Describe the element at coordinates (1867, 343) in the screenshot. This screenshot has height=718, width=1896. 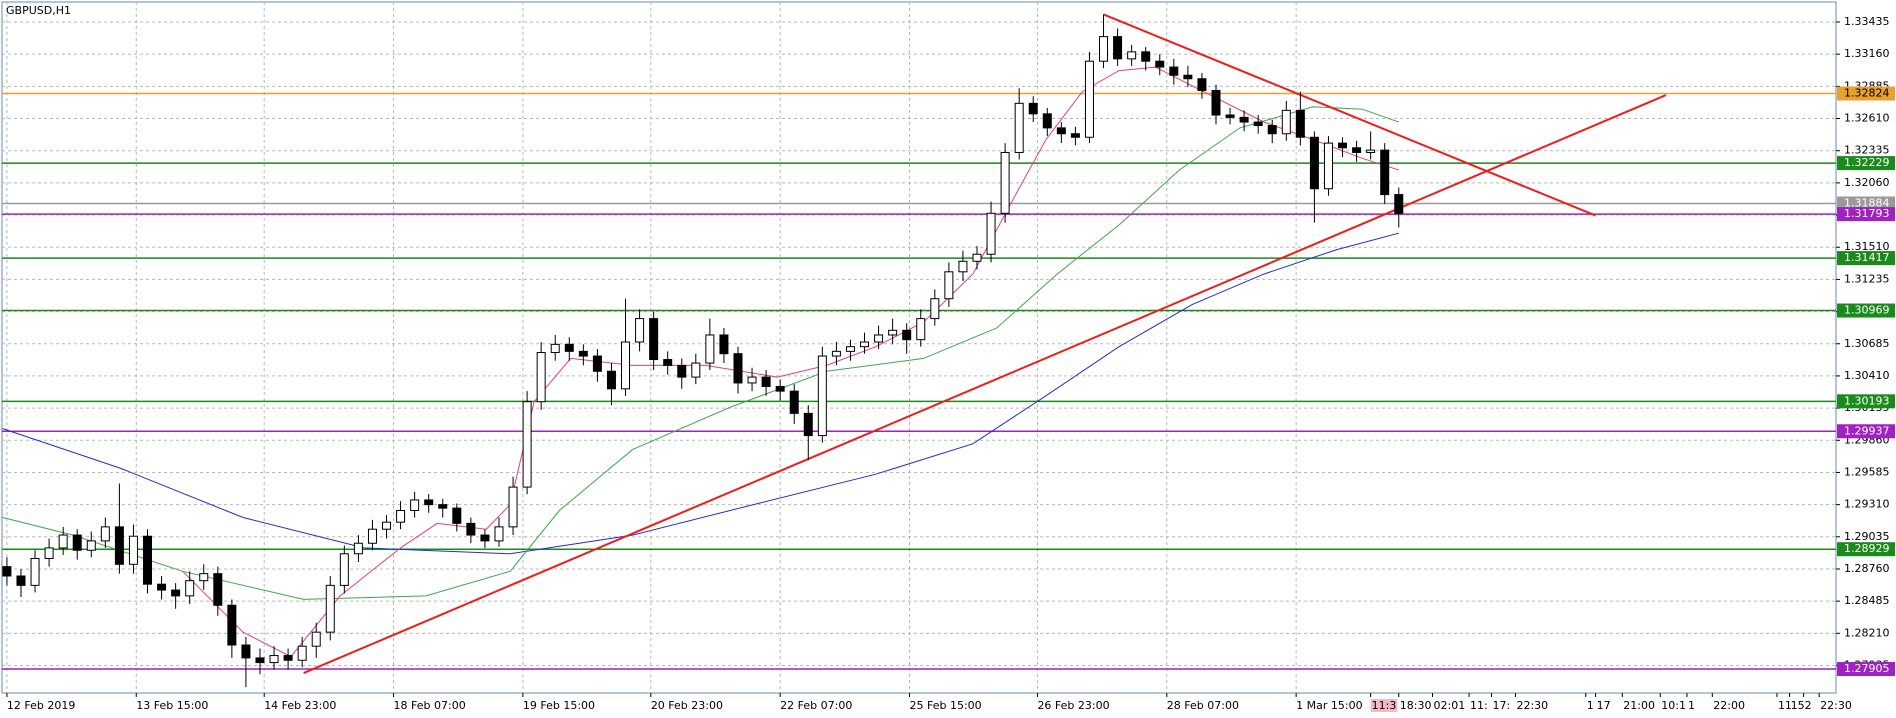
I see `y-tick-label: 1.30685` at that location.